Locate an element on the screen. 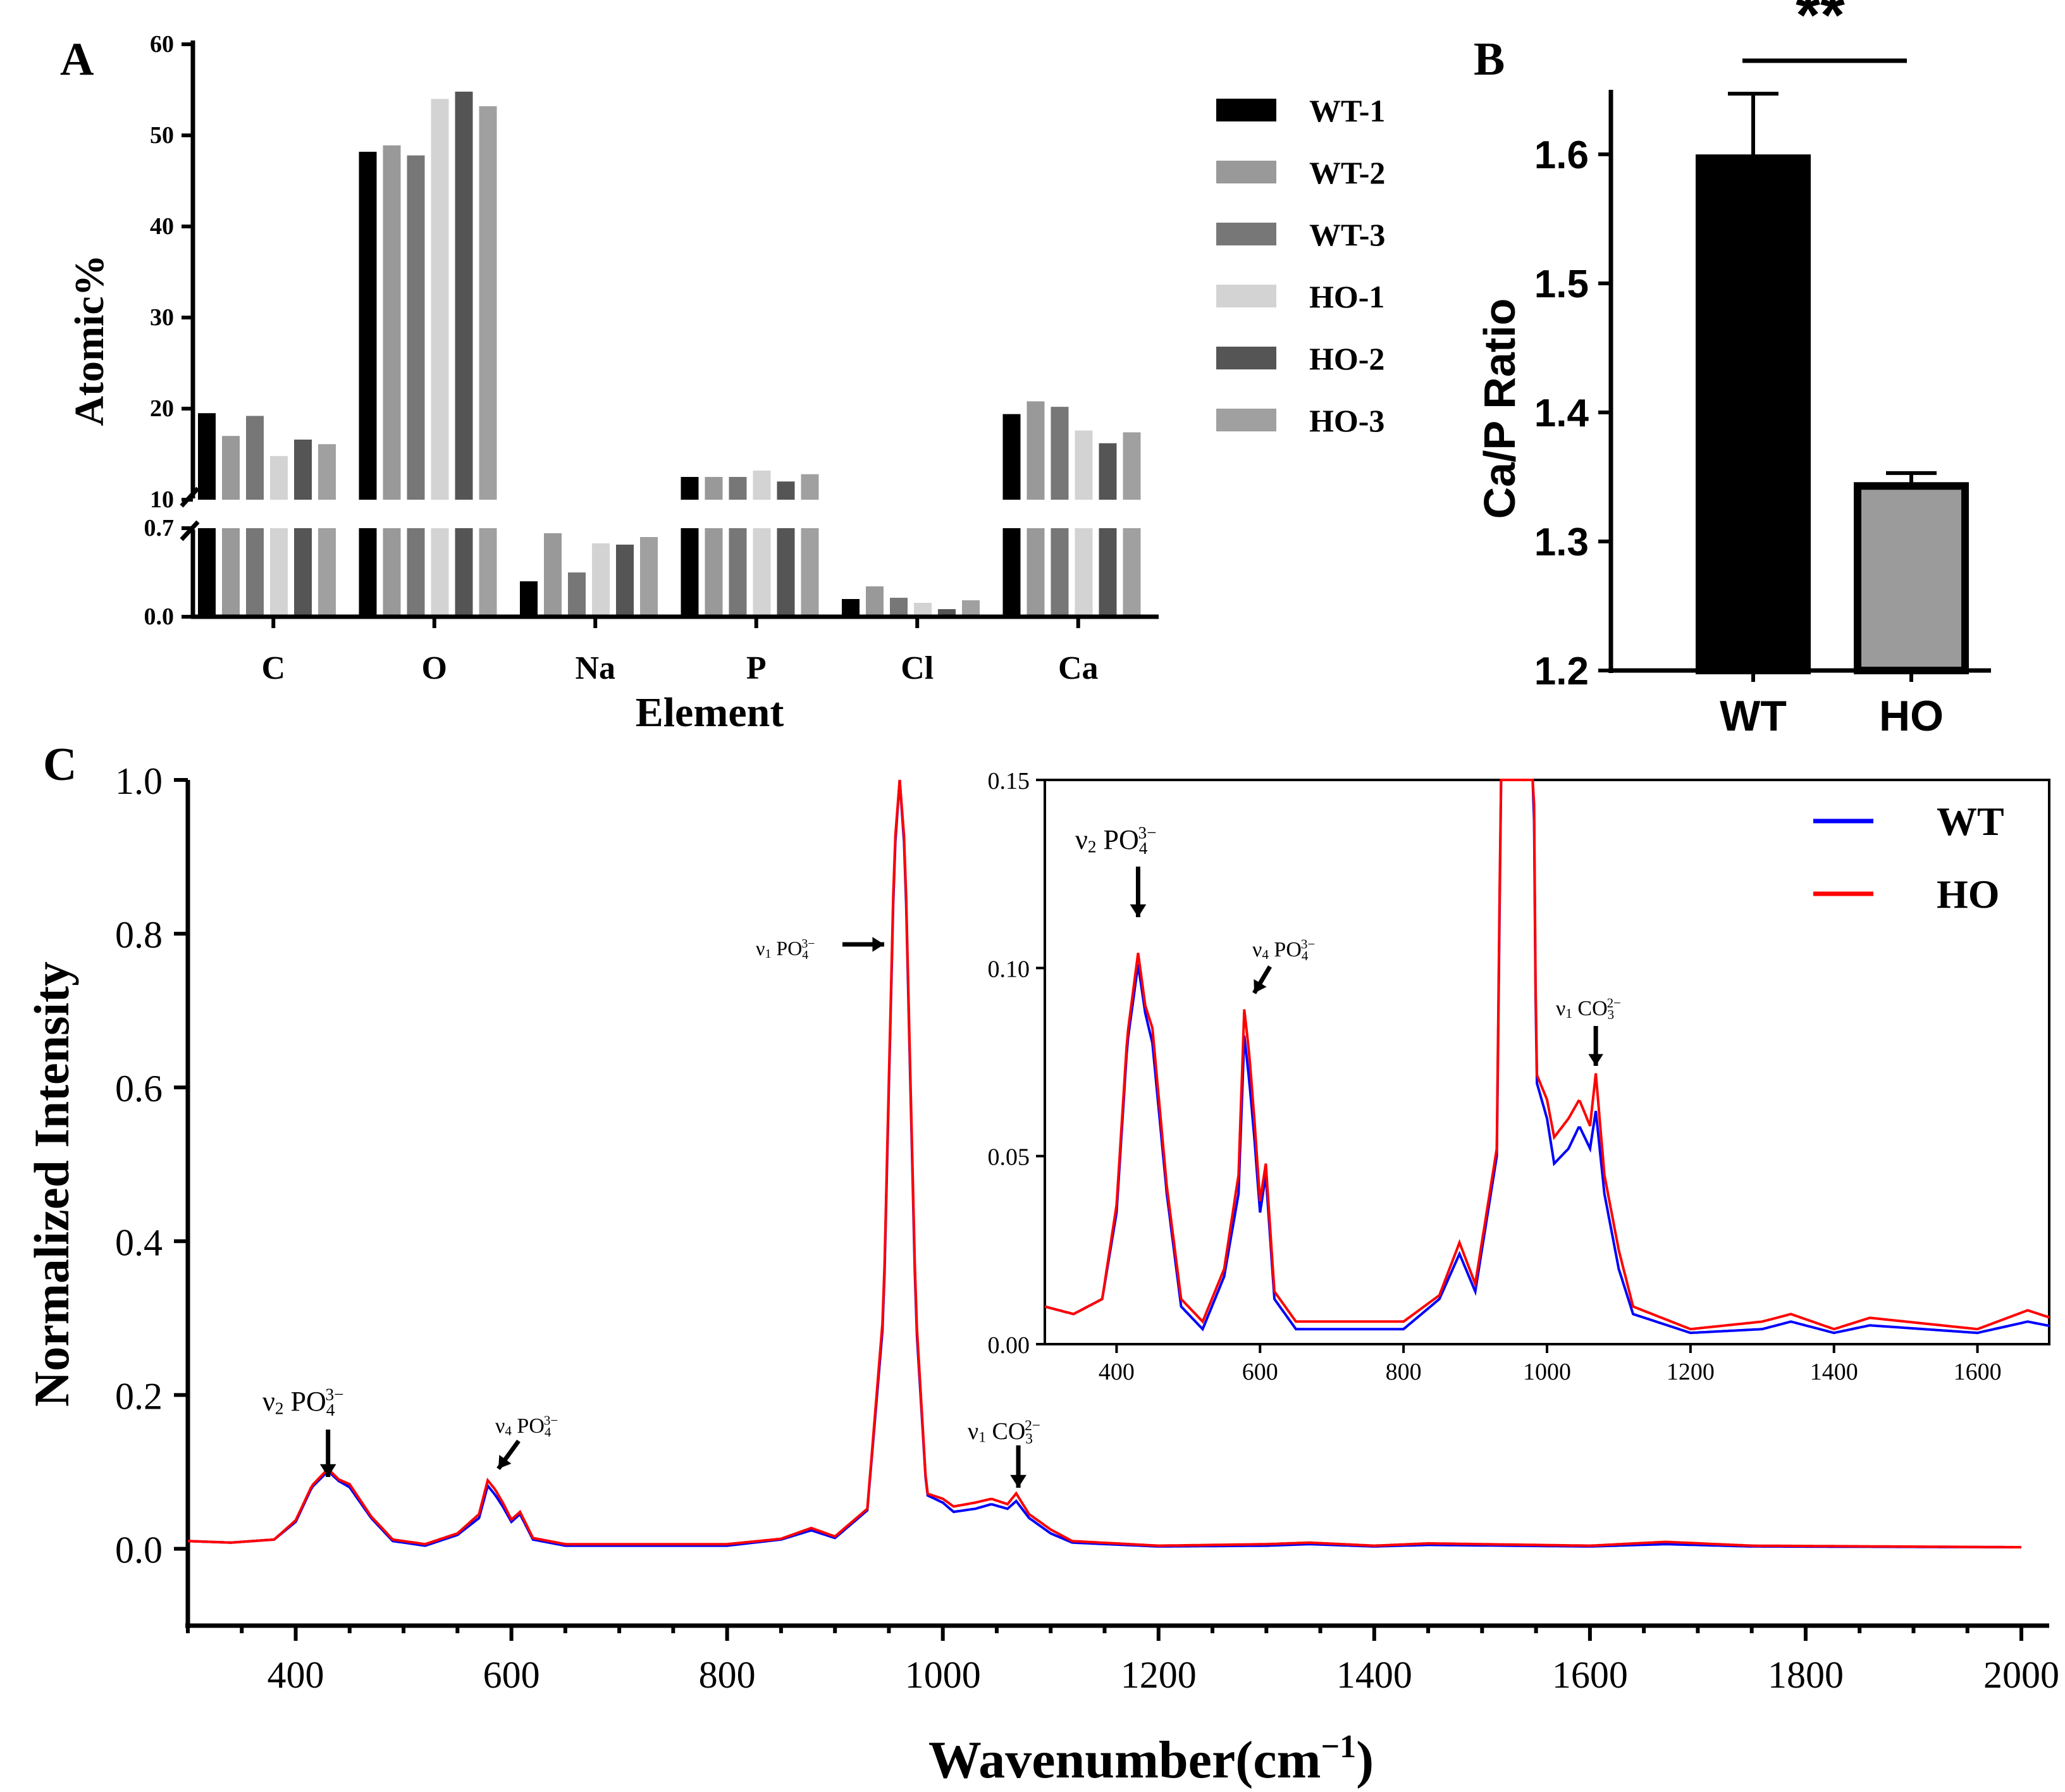 Image resolution: width=2065 pixels, height=1792 pixels. inset-x-tick-label: 800 is located at coordinates (1404, 1372).